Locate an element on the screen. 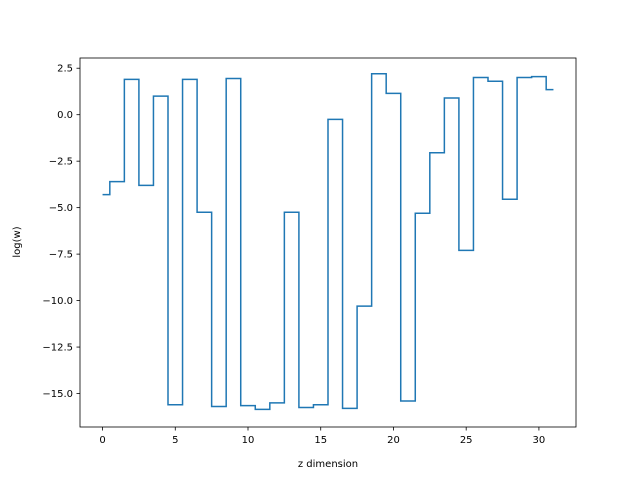 The image size is (640, 480). y-tick-label: −15.0 is located at coordinates (57, 394).